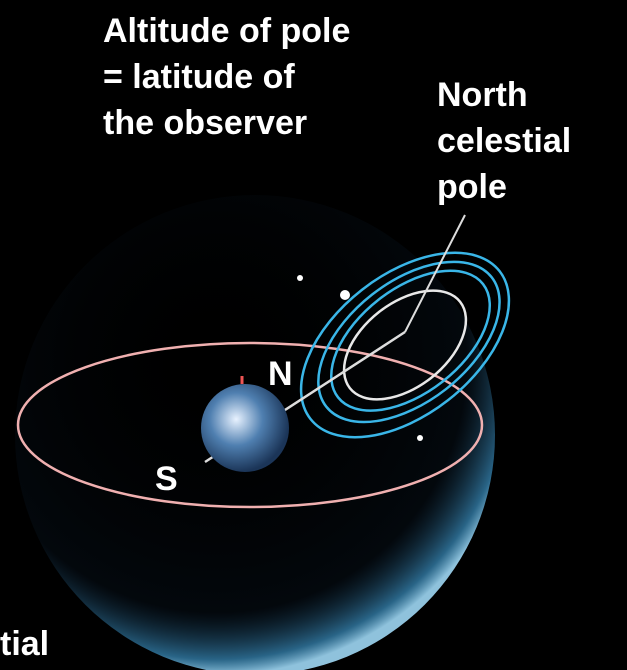 This screenshot has width=627, height=670. Describe the element at coordinates (504, 141) in the screenshot. I see `annotation: celestial` at that location.